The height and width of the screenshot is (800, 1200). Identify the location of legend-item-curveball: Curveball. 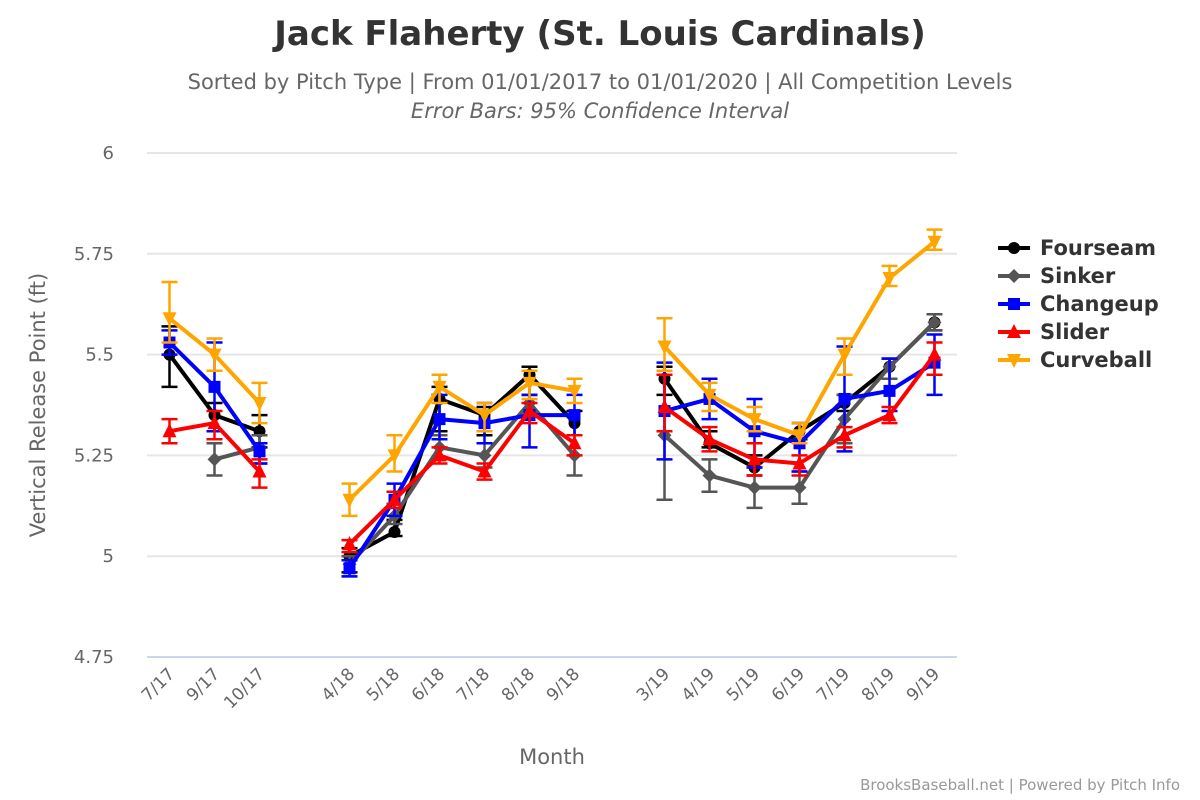
(1075, 360).